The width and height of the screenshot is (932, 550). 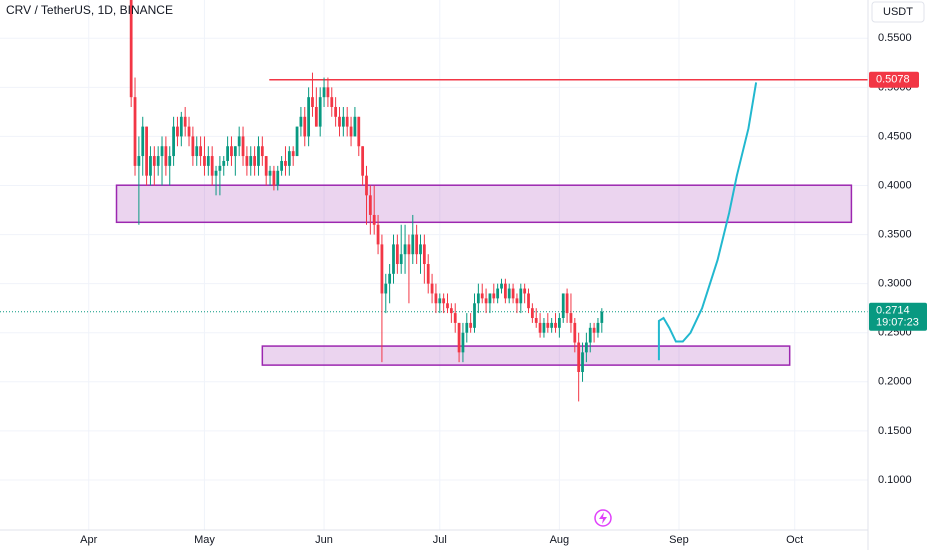 I want to click on x-tick-label: Apr, so click(x=88, y=540).